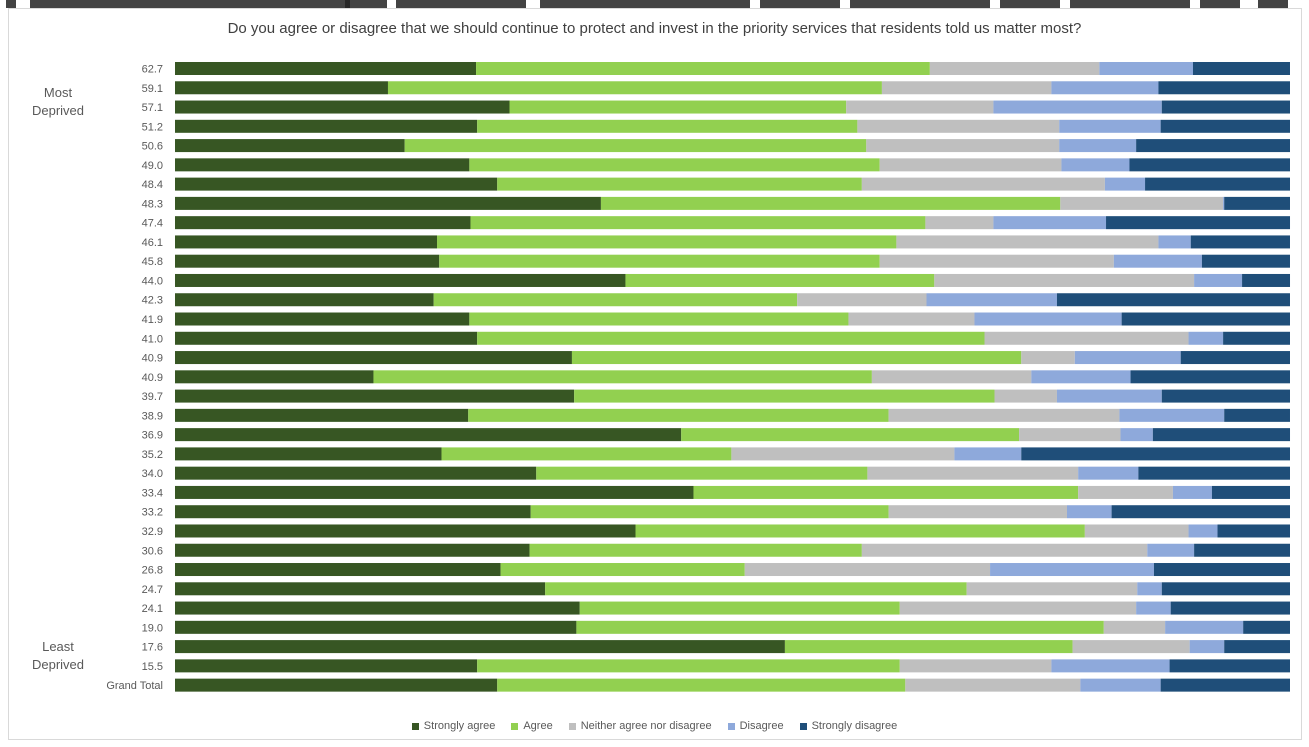 The image size is (1309, 747). Describe the element at coordinates (152, 339) in the screenshot. I see `category-label: 41.0` at that location.